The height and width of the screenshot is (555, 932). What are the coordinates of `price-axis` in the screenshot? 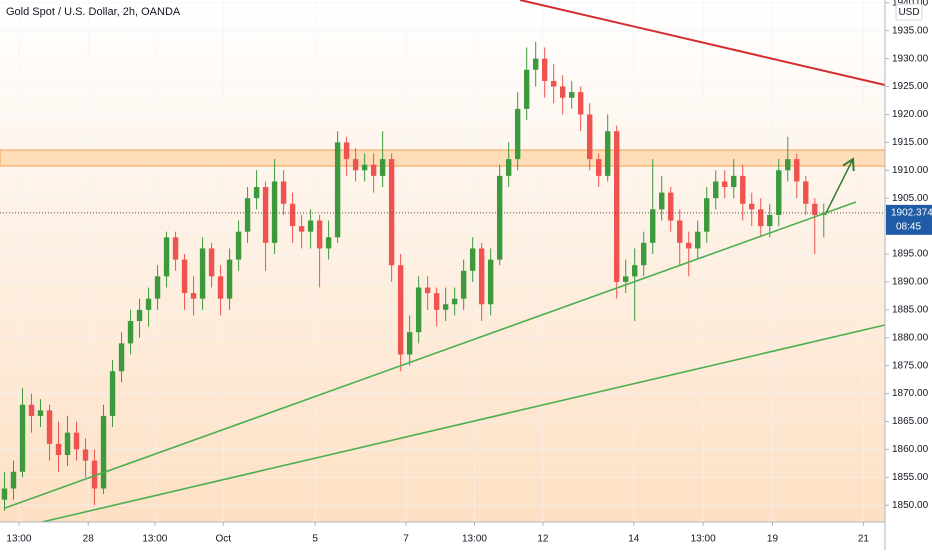 It's located at (908, 275).